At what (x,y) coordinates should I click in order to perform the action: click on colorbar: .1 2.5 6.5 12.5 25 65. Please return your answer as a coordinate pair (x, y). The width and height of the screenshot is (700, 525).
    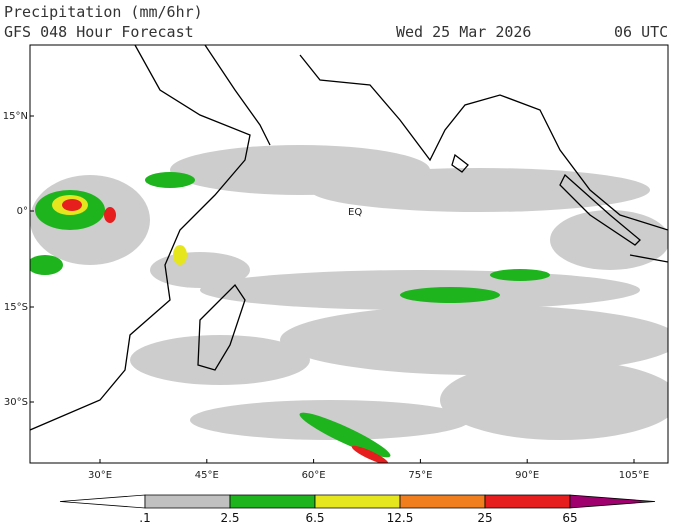
    Looking at the image, I should click on (357, 509).